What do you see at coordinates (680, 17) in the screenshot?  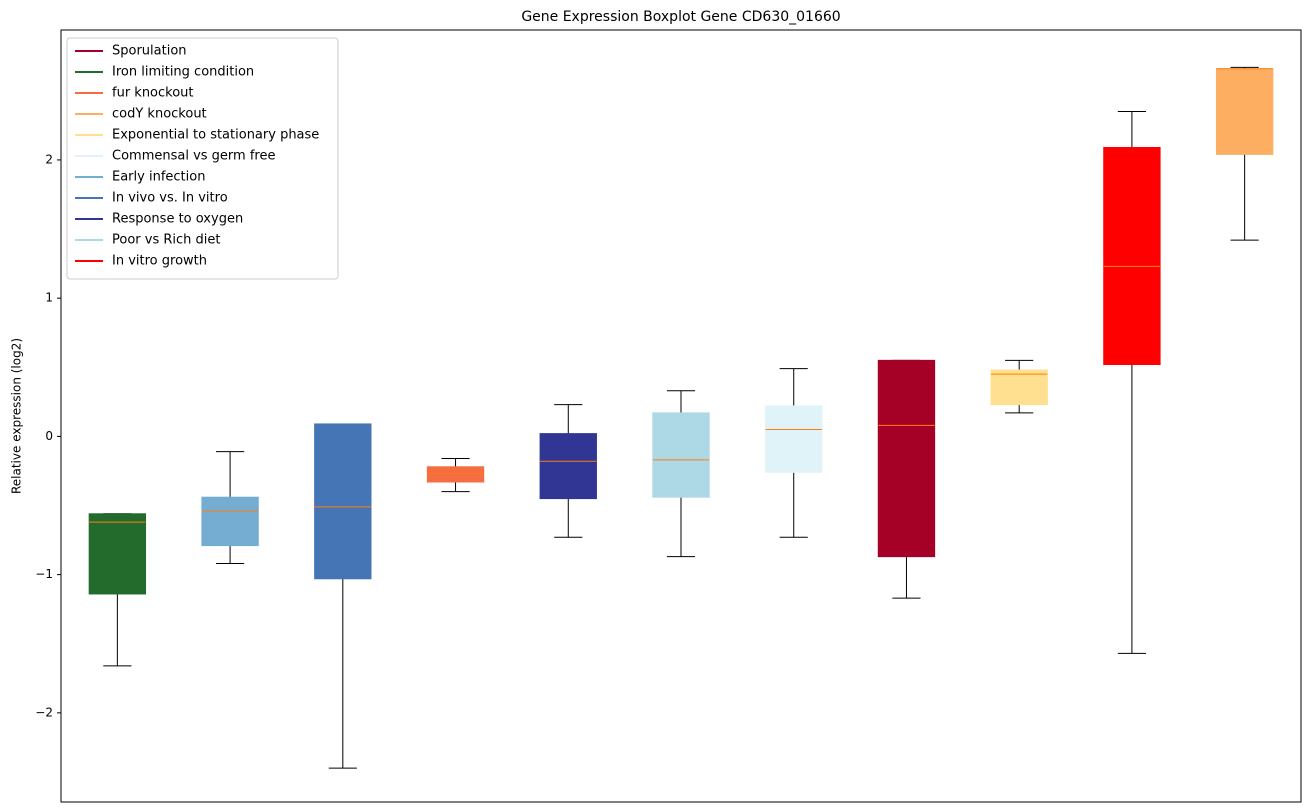 I see `chart-title: Gene Expression Boxplot Gene CD630_01660` at bounding box center [680, 17].